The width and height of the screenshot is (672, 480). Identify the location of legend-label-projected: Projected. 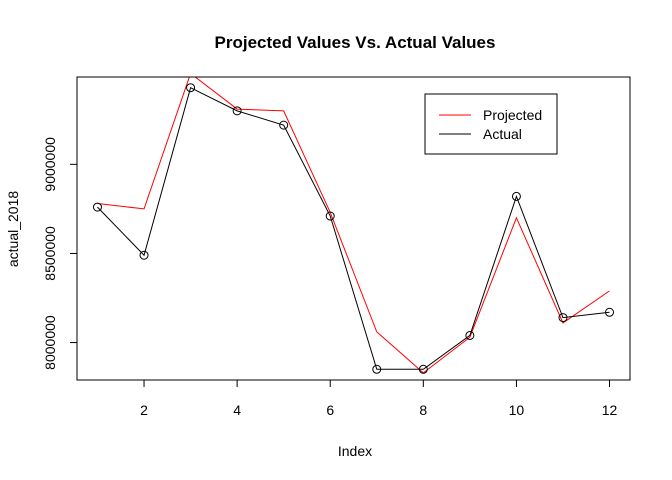
(512, 115).